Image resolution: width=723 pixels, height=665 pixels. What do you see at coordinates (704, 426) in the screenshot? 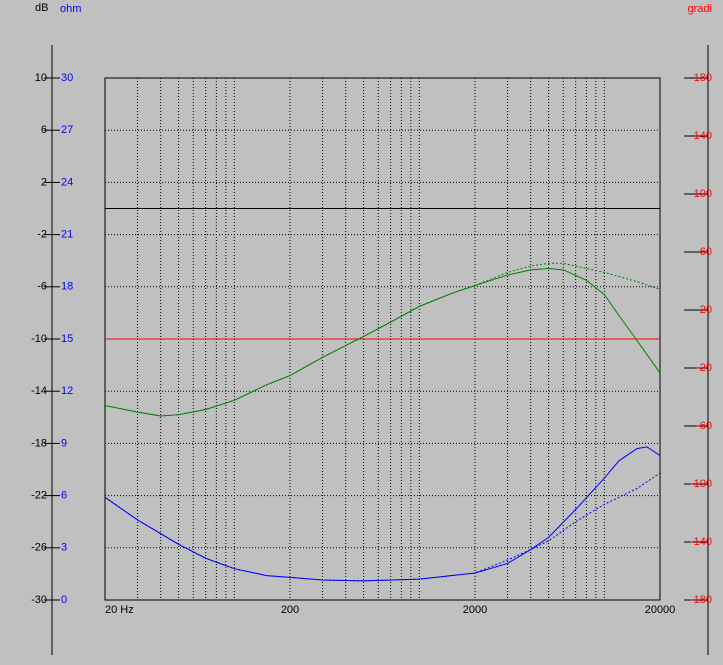
I see `y3-tick-label: -60` at bounding box center [704, 426].